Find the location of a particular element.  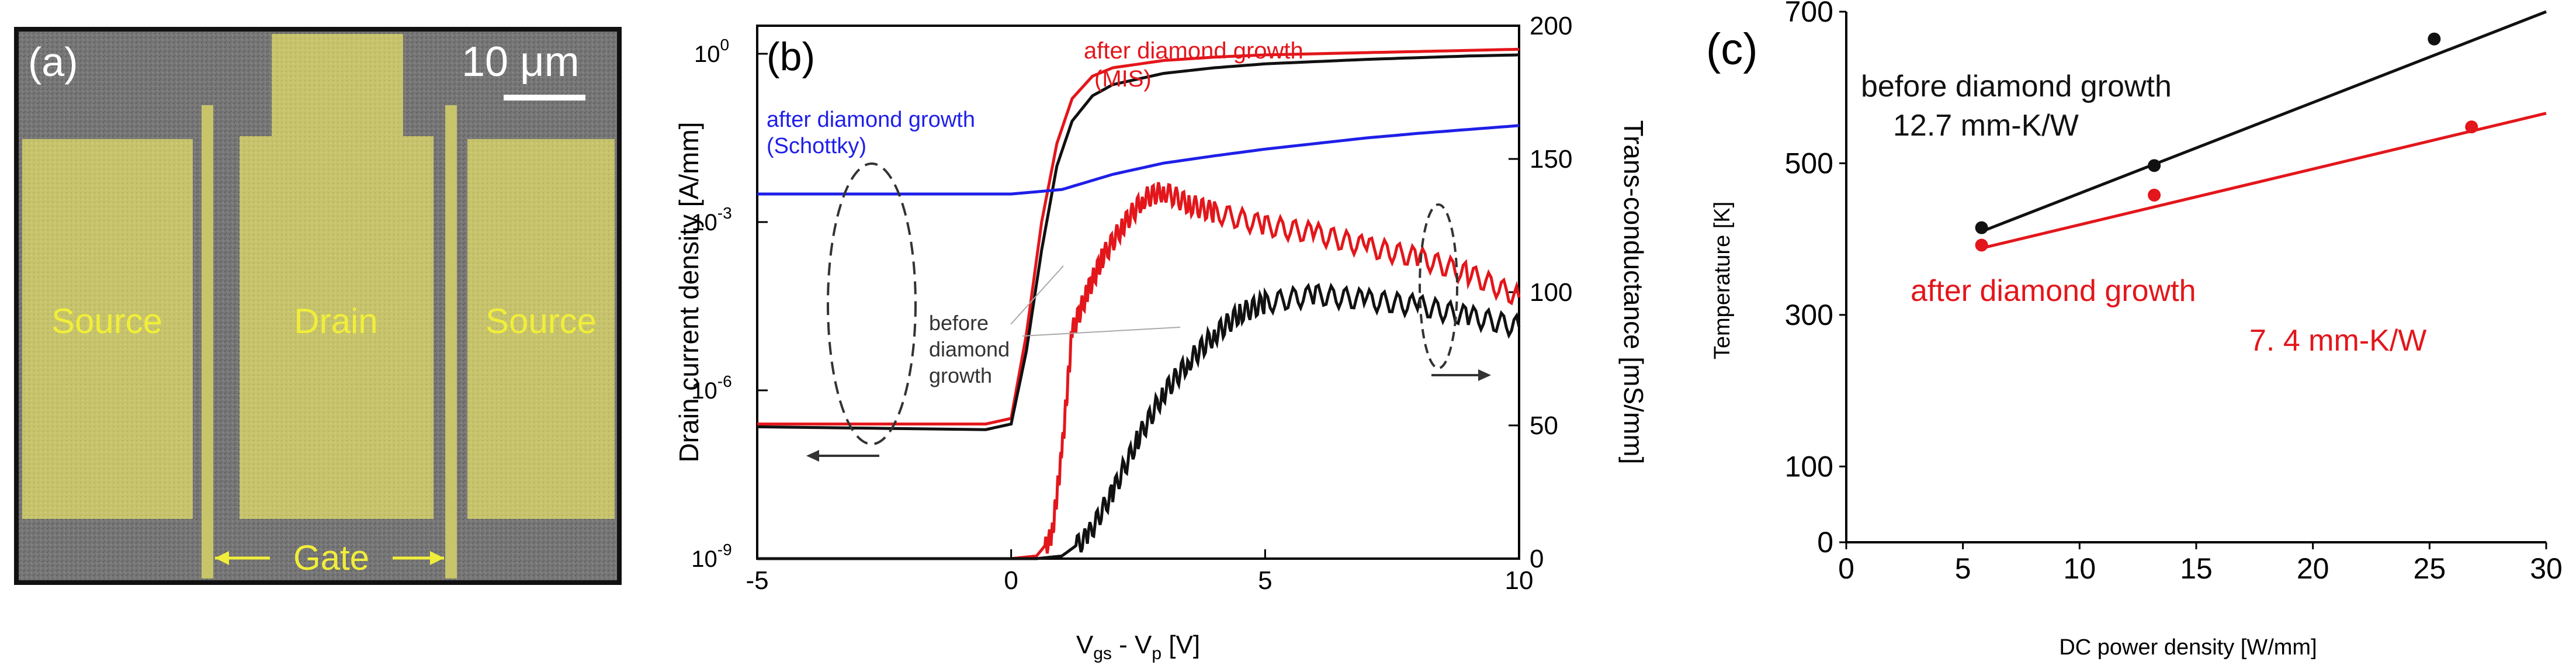

scalebar-label: 10 μm is located at coordinates (521, 62).